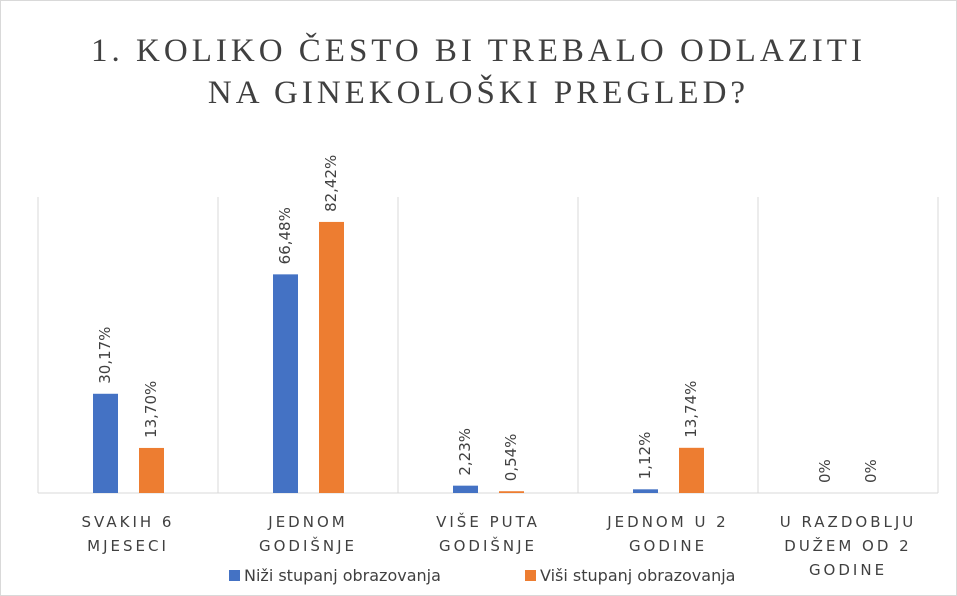 The height and width of the screenshot is (596, 957). What do you see at coordinates (128, 534) in the screenshot?
I see `x-tick-label: SVAKIH 6 MJESECI` at bounding box center [128, 534].